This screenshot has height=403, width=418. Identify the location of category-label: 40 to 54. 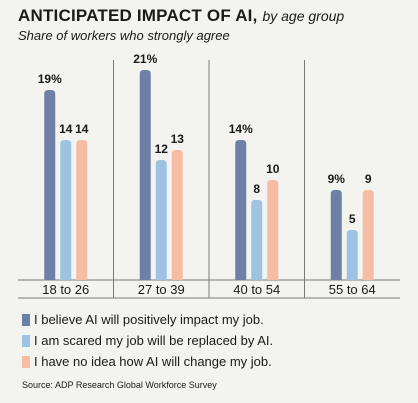
(256, 289).